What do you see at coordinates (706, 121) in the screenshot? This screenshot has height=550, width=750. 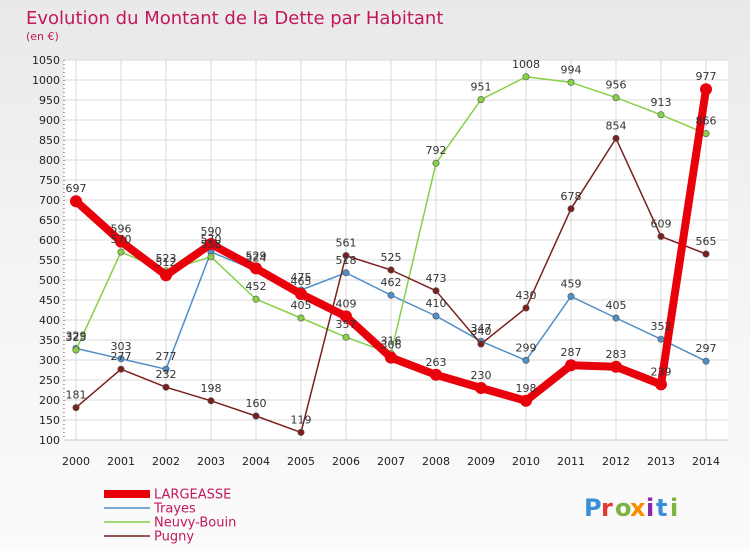 I see `data-label: 866` at bounding box center [706, 121].